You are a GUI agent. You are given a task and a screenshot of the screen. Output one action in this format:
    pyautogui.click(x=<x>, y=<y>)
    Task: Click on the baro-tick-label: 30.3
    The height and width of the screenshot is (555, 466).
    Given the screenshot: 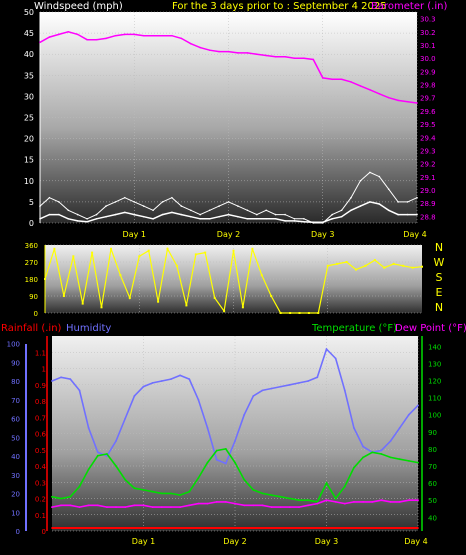 What is the action you would take?
    pyautogui.click(x=428, y=20)
    